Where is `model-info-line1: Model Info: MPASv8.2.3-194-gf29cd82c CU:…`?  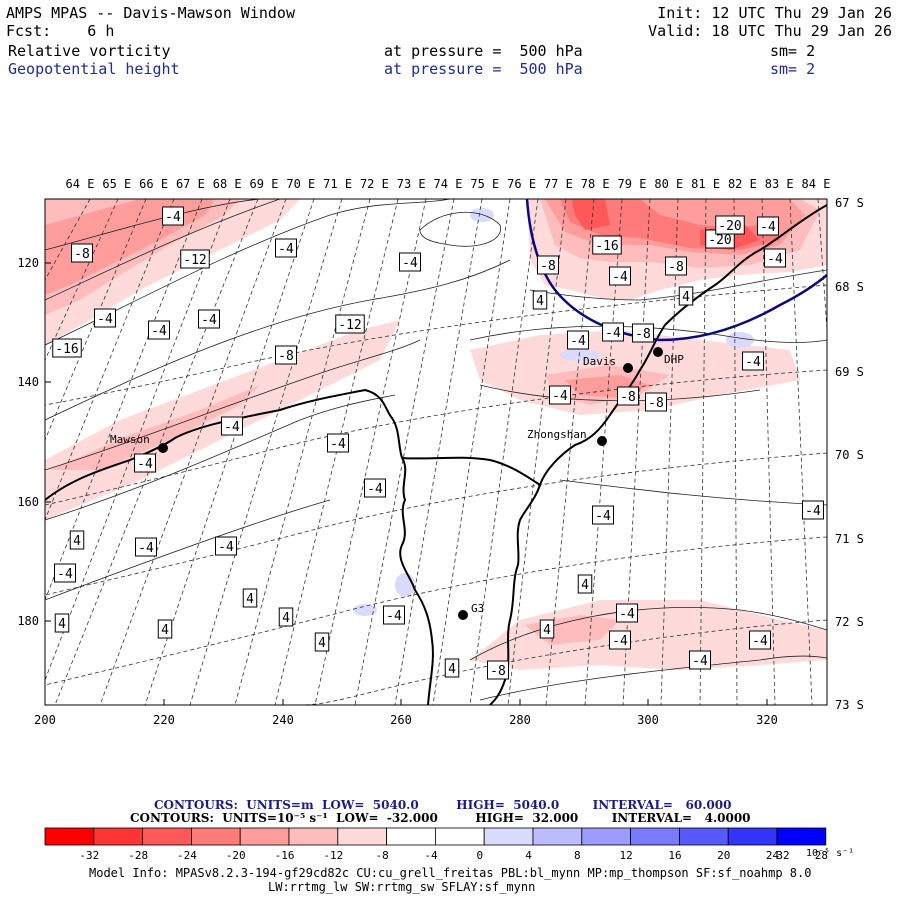 model-info-line1: Model Info: MPASv8.2.3-194-gf29cd82c CU:… is located at coordinates (450, 873).